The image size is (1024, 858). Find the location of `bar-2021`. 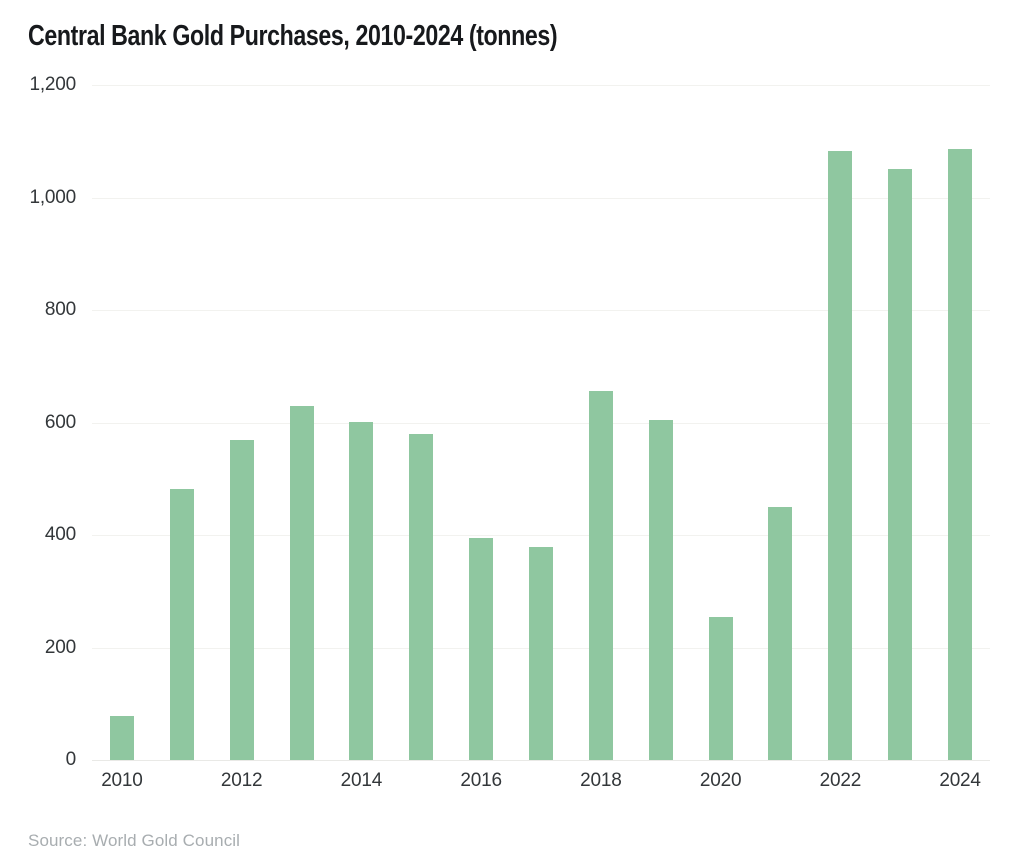

bar-2021 is located at coordinates (780, 633).